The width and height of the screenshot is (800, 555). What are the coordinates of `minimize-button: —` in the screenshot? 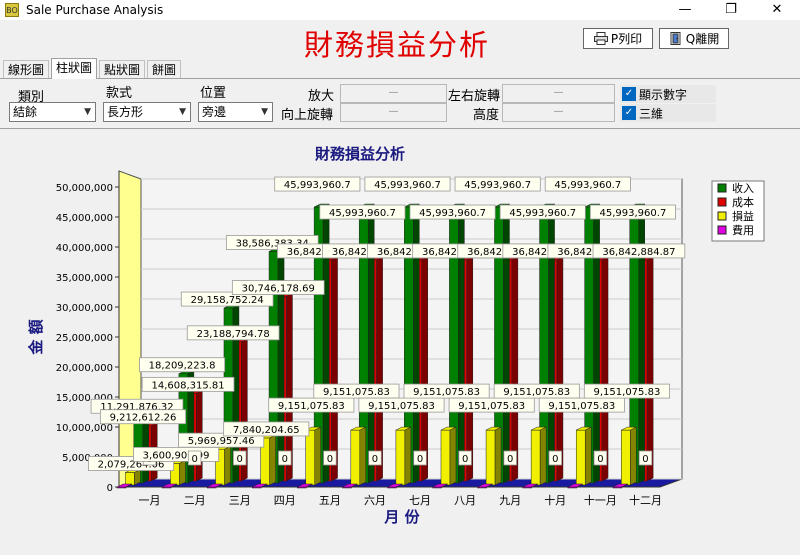 It's located at (685, 9).